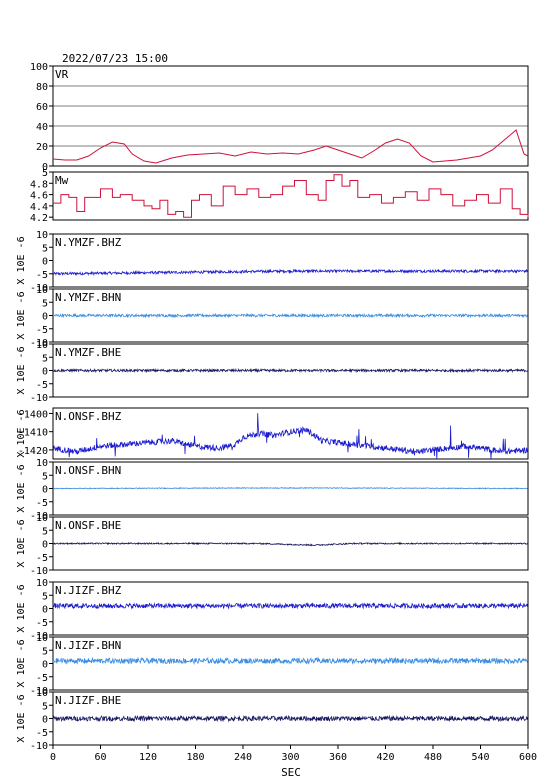 This screenshot has height=781, width=554. I want to click on panel-frame-n-jizf-bhz, so click(290, 608).